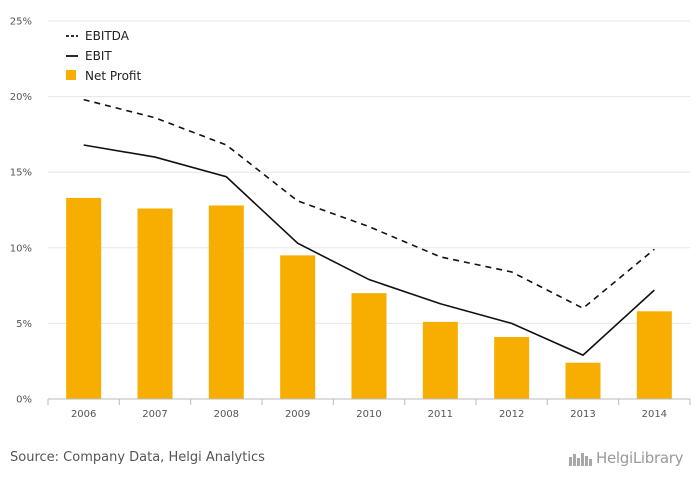 This screenshot has width=700, height=483. What do you see at coordinates (511, 414) in the screenshot?
I see `x-tick-label: 2012` at bounding box center [511, 414].